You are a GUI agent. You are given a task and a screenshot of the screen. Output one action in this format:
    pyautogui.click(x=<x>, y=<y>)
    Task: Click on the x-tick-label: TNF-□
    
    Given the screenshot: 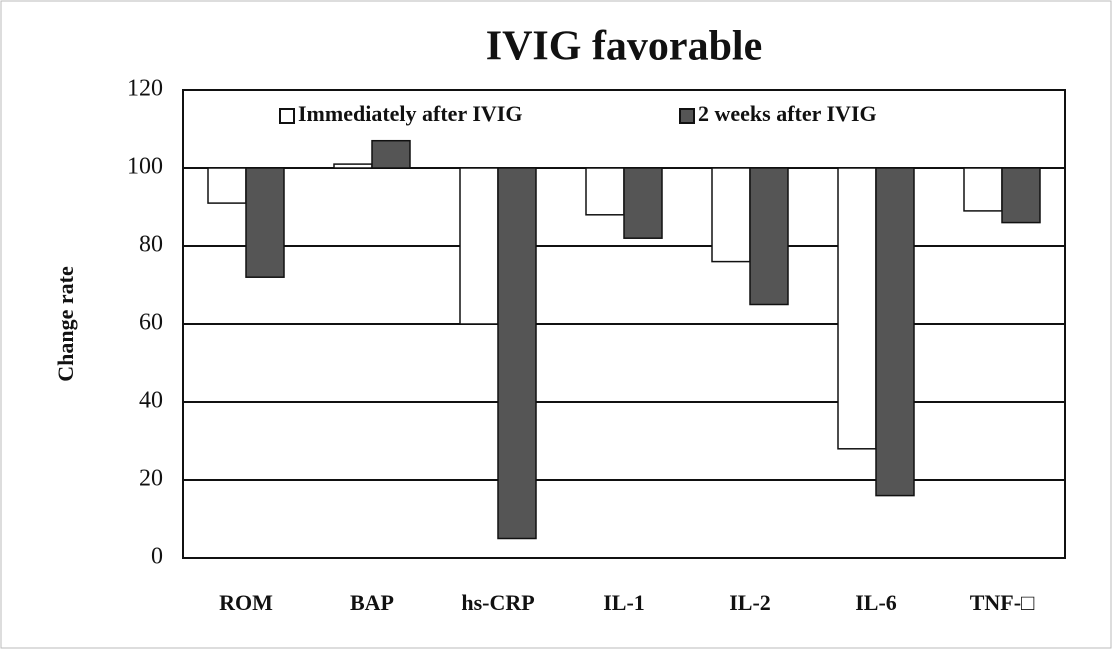 What is the action you would take?
    pyautogui.click(x=1002, y=602)
    